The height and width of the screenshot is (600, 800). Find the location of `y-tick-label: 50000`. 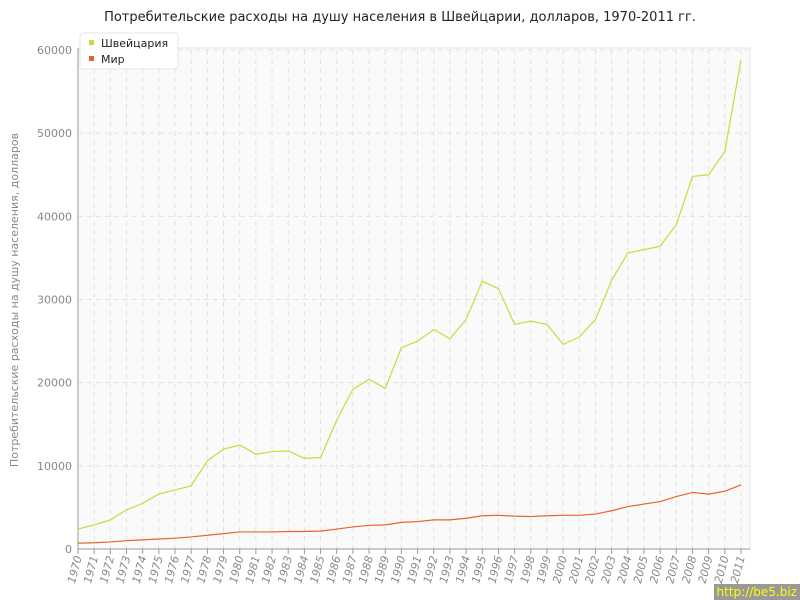

y-tick-label: 50000 is located at coordinates (54, 133).